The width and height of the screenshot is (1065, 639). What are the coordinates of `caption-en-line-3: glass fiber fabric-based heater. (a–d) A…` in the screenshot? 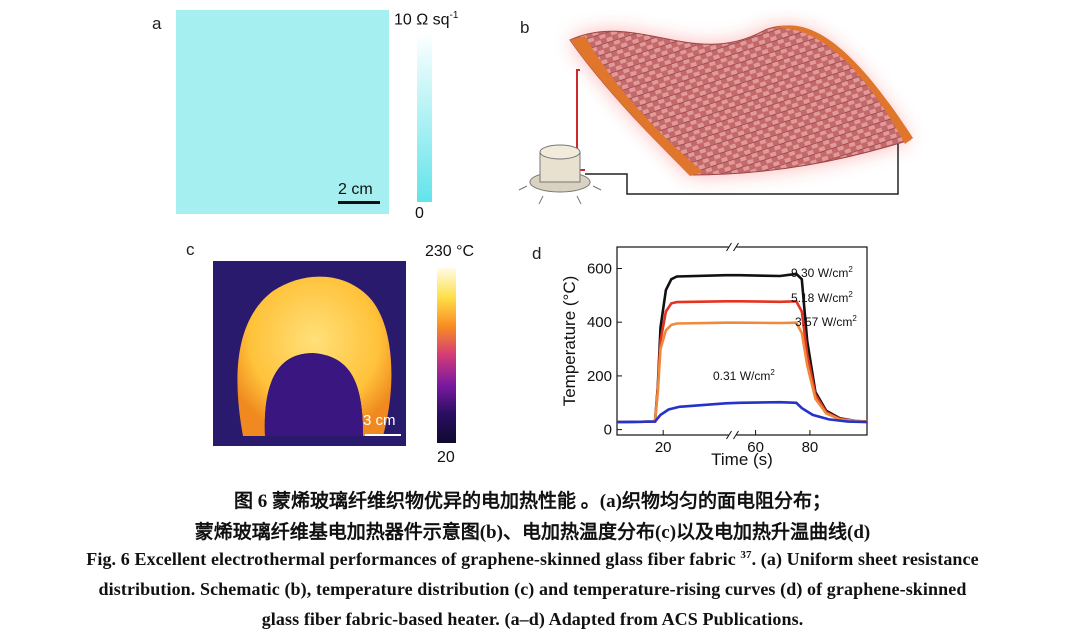 It's located at (532, 619).